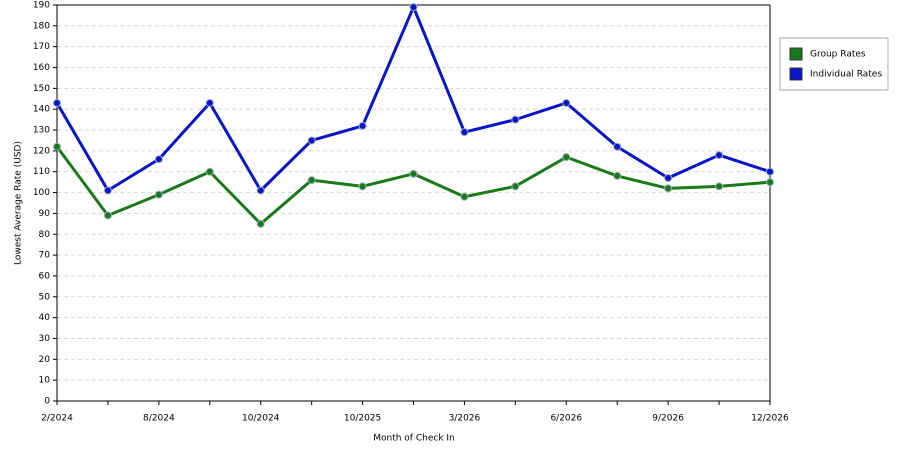 The width and height of the screenshot is (900, 450). I want to click on y-tick-label: 10, so click(45, 381).